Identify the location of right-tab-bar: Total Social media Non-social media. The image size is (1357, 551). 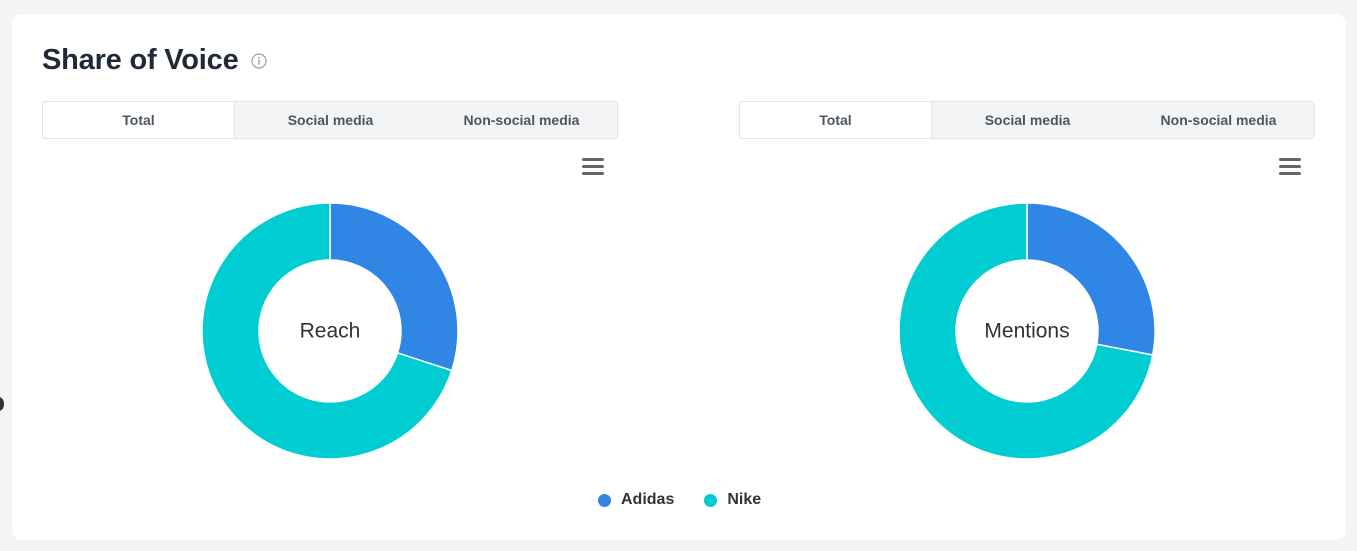
(1027, 120).